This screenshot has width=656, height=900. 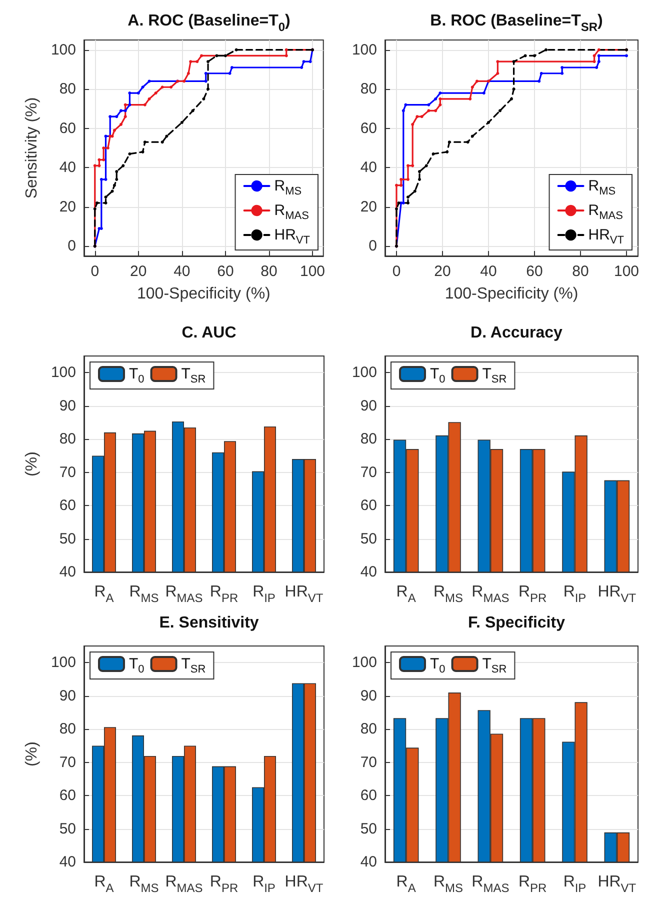 I want to click on y-tick-label: 70, so click(x=67, y=762).